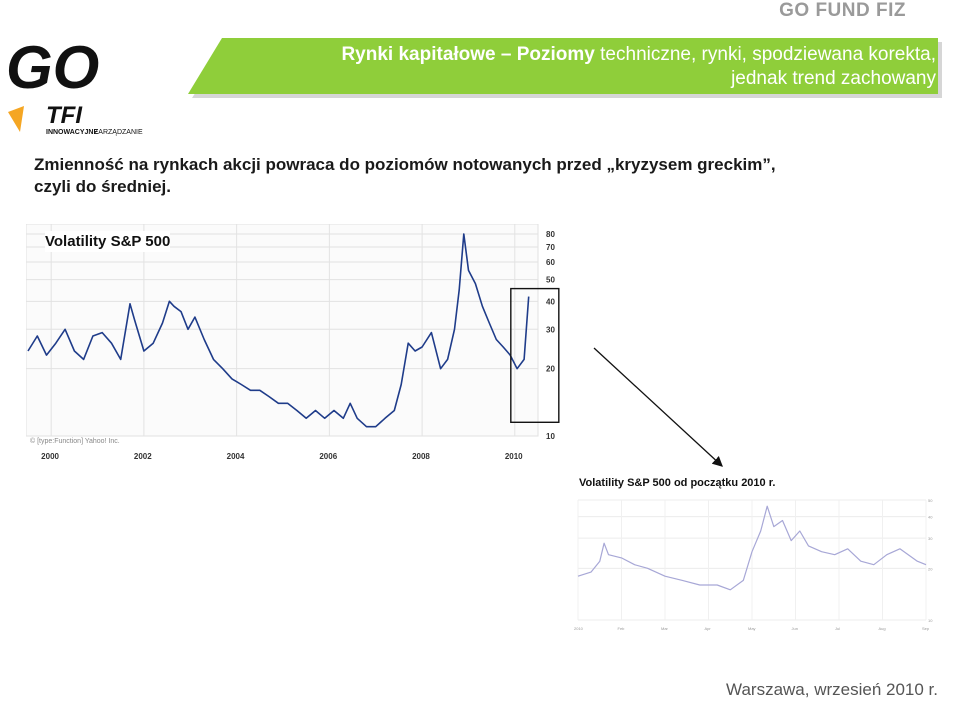 This screenshot has height=701, width=960. What do you see at coordinates (752, 628) in the screenshot?
I see `x-tick-label: May` at bounding box center [752, 628].